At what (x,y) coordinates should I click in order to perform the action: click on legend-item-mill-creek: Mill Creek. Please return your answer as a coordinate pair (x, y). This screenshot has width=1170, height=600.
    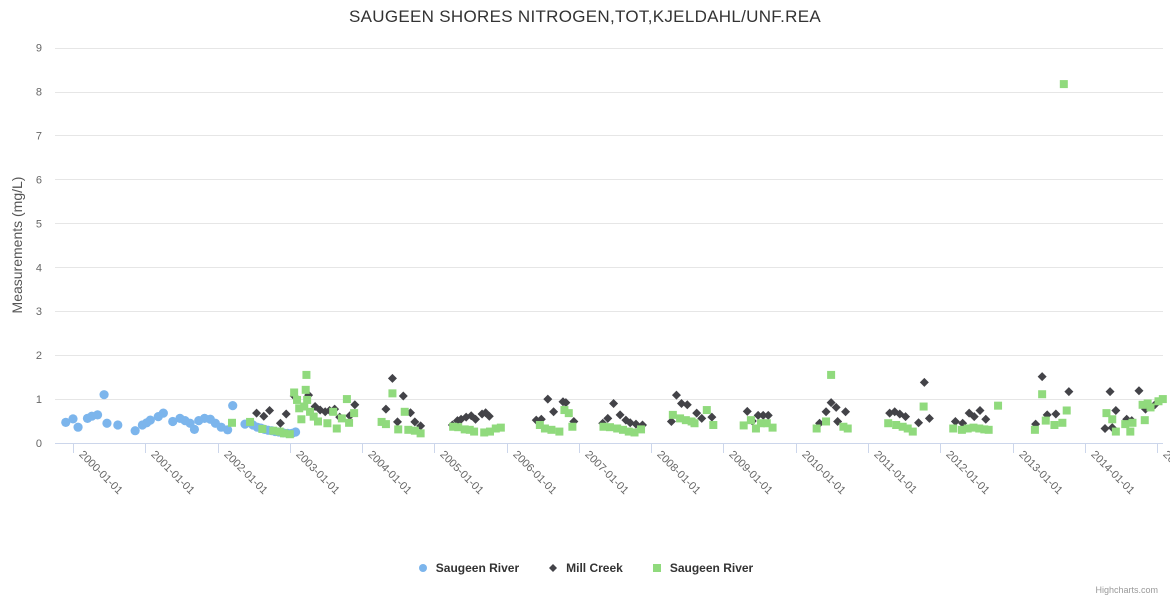
    Looking at the image, I should click on (585, 568).